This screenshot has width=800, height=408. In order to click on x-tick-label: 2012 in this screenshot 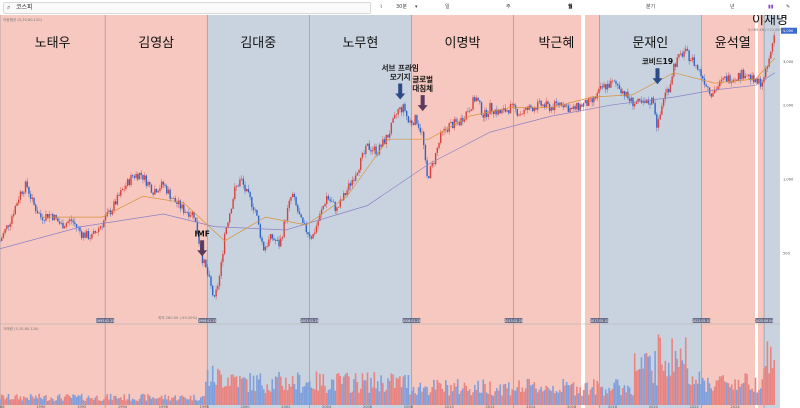, I will do `click(489, 406)`.